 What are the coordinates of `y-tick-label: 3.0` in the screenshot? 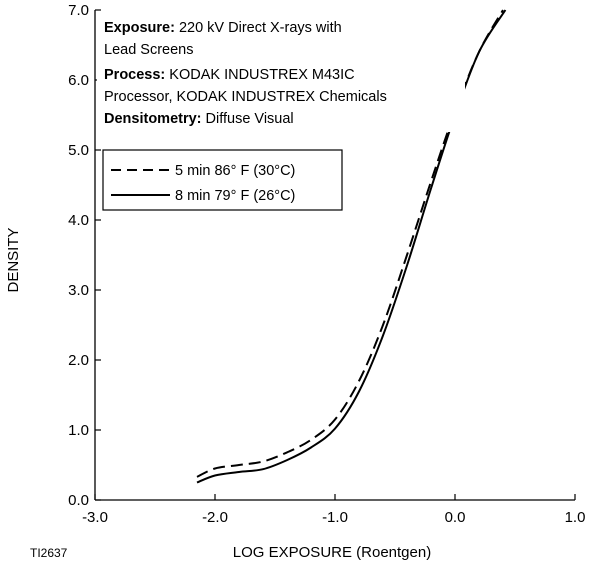 It's located at (78, 290).